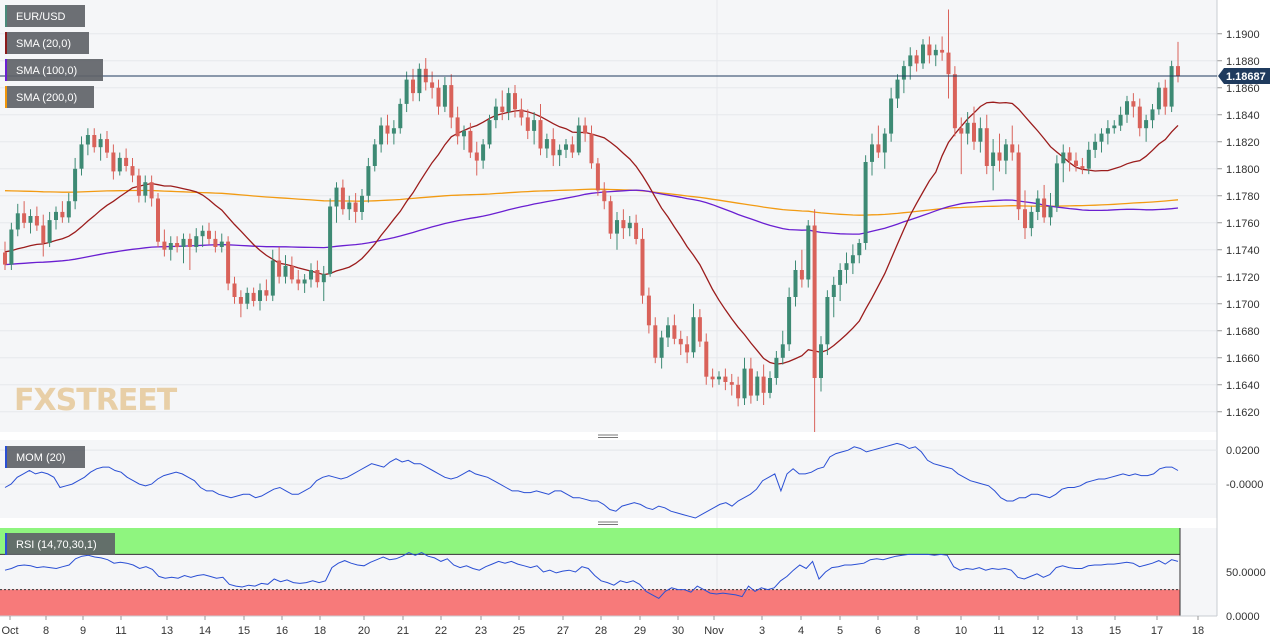  What do you see at coordinates (1246, 77) in the screenshot?
I see `last-price-text: 1.18687` at bounding box center [1246, 77].